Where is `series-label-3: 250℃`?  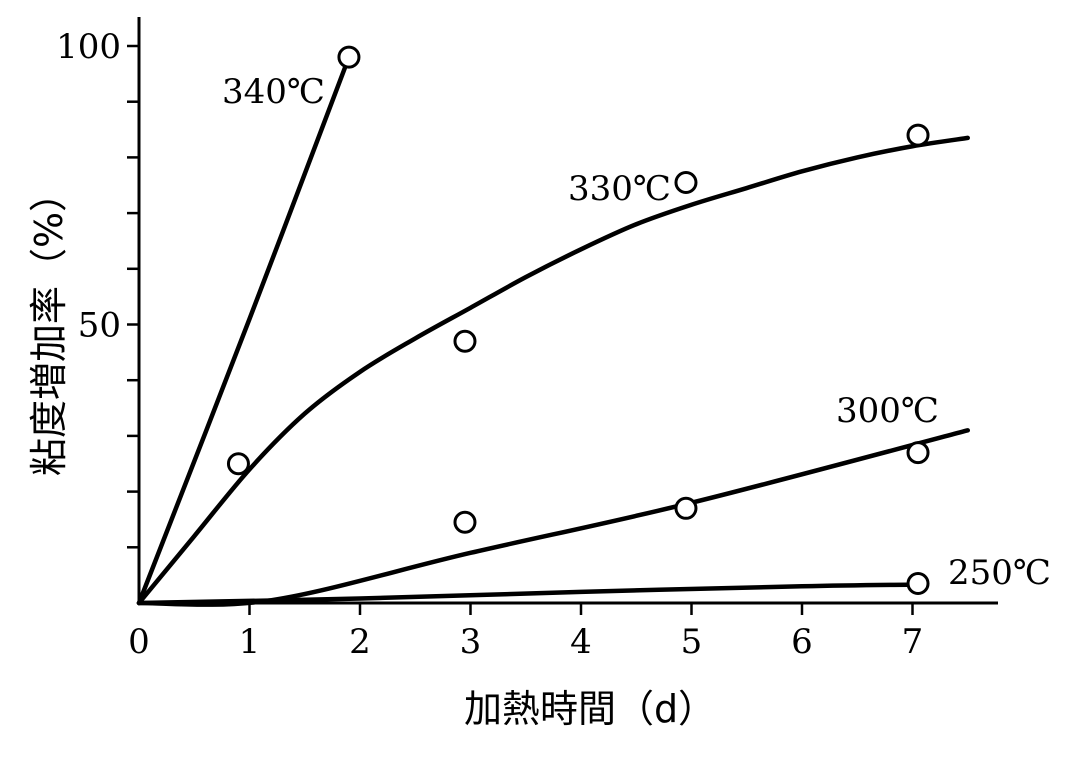 series-label-3: 250℃ is located at coordinates (999, 573).